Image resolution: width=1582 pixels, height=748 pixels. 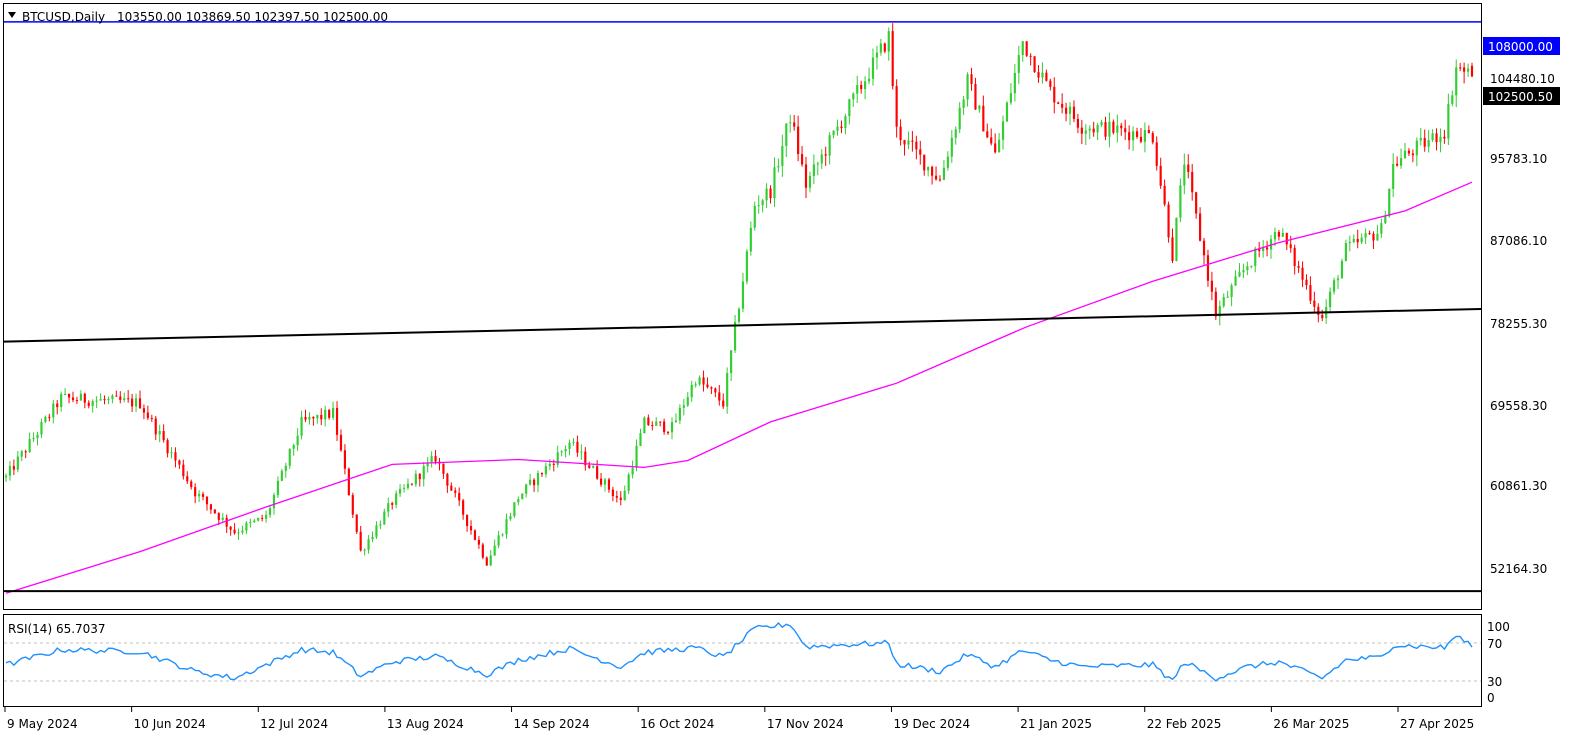 I want to click on time-tick-label: 9 May 2024, so click(x=42, y=724).